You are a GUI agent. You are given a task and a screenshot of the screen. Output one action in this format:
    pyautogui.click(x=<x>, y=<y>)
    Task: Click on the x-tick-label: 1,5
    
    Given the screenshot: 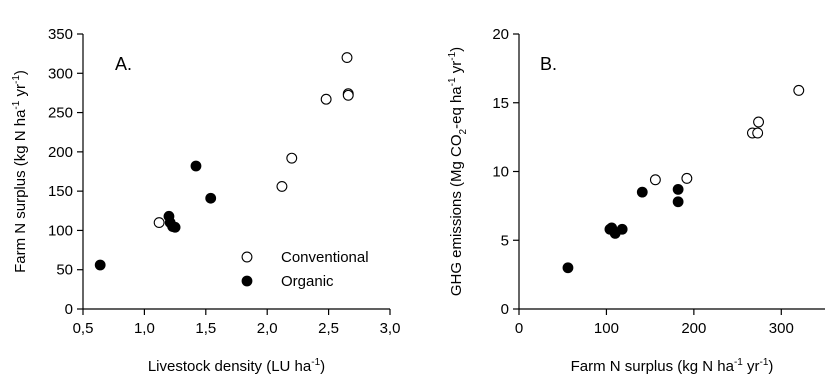 What is the action you would take?
    pyautogui.click(x=205, y=328)
    